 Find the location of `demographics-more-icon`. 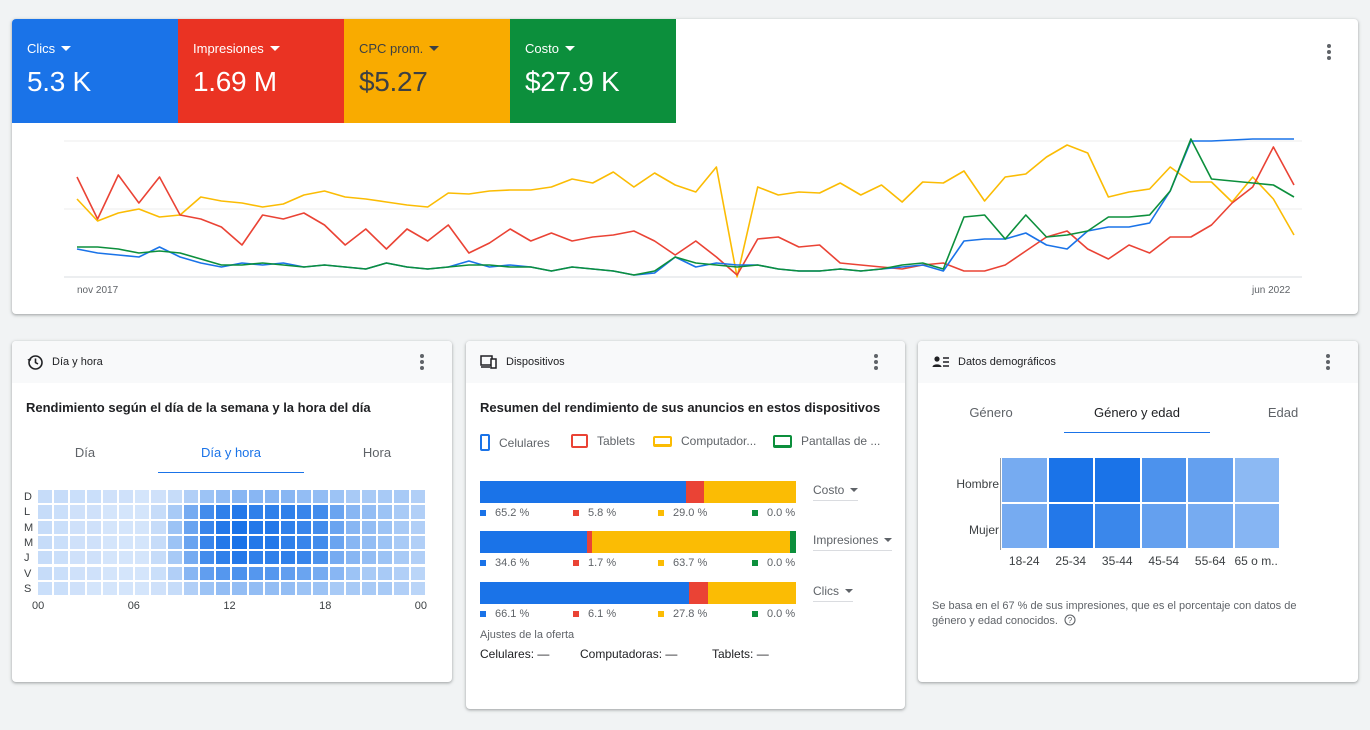

demographics-more-icon is located at coordinates (1328, 362).